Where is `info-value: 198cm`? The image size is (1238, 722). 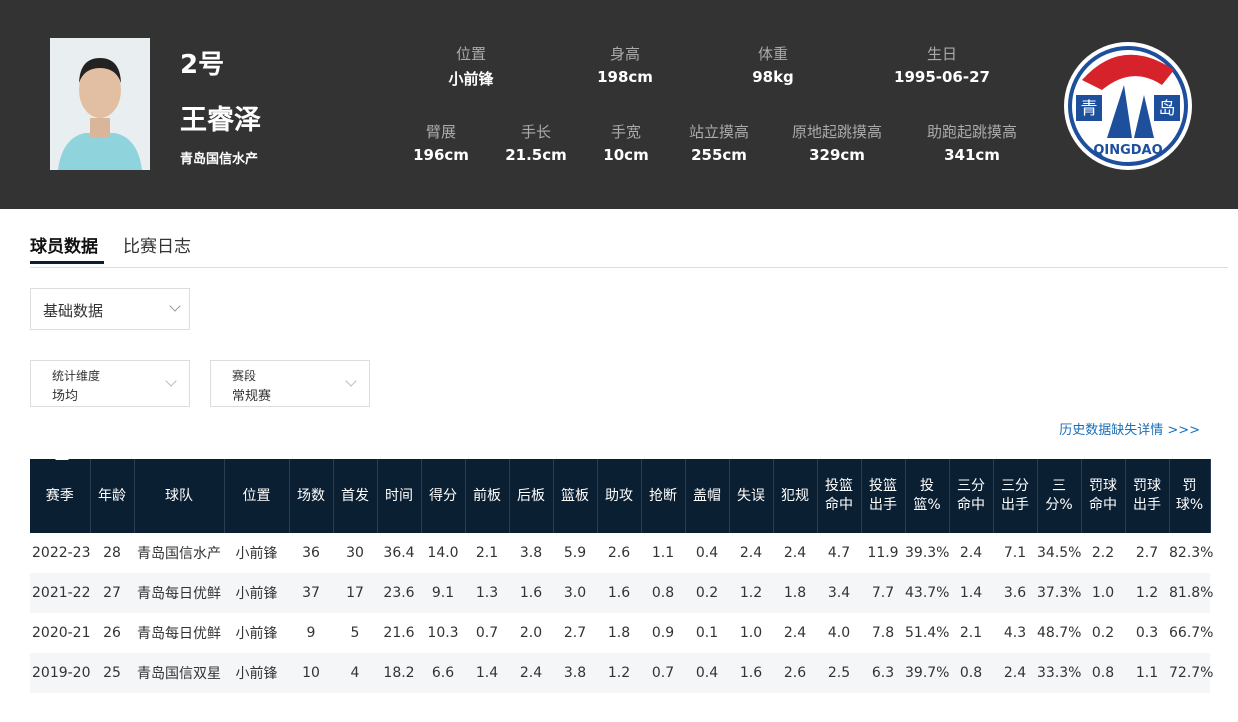
info-value: 198cm is located at coordinates (625, 77).